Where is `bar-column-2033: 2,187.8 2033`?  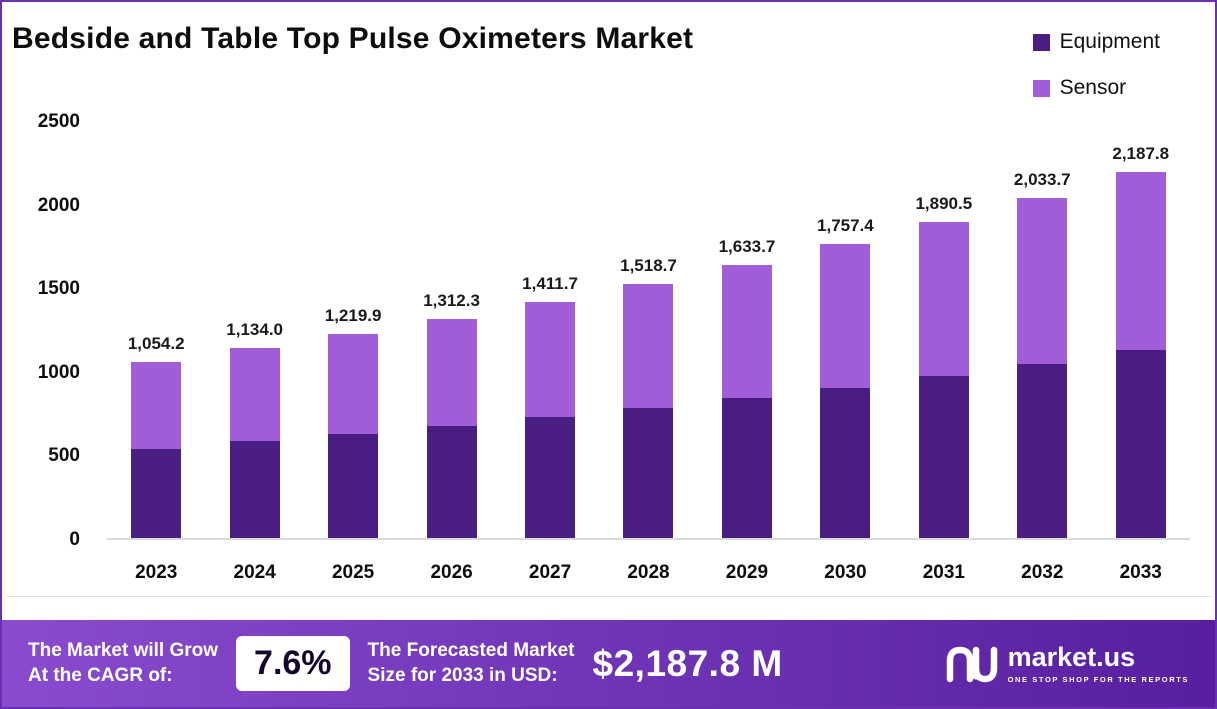
bar-column-2033: 2,187.8 2033 is located at coordinates (1141, 351).